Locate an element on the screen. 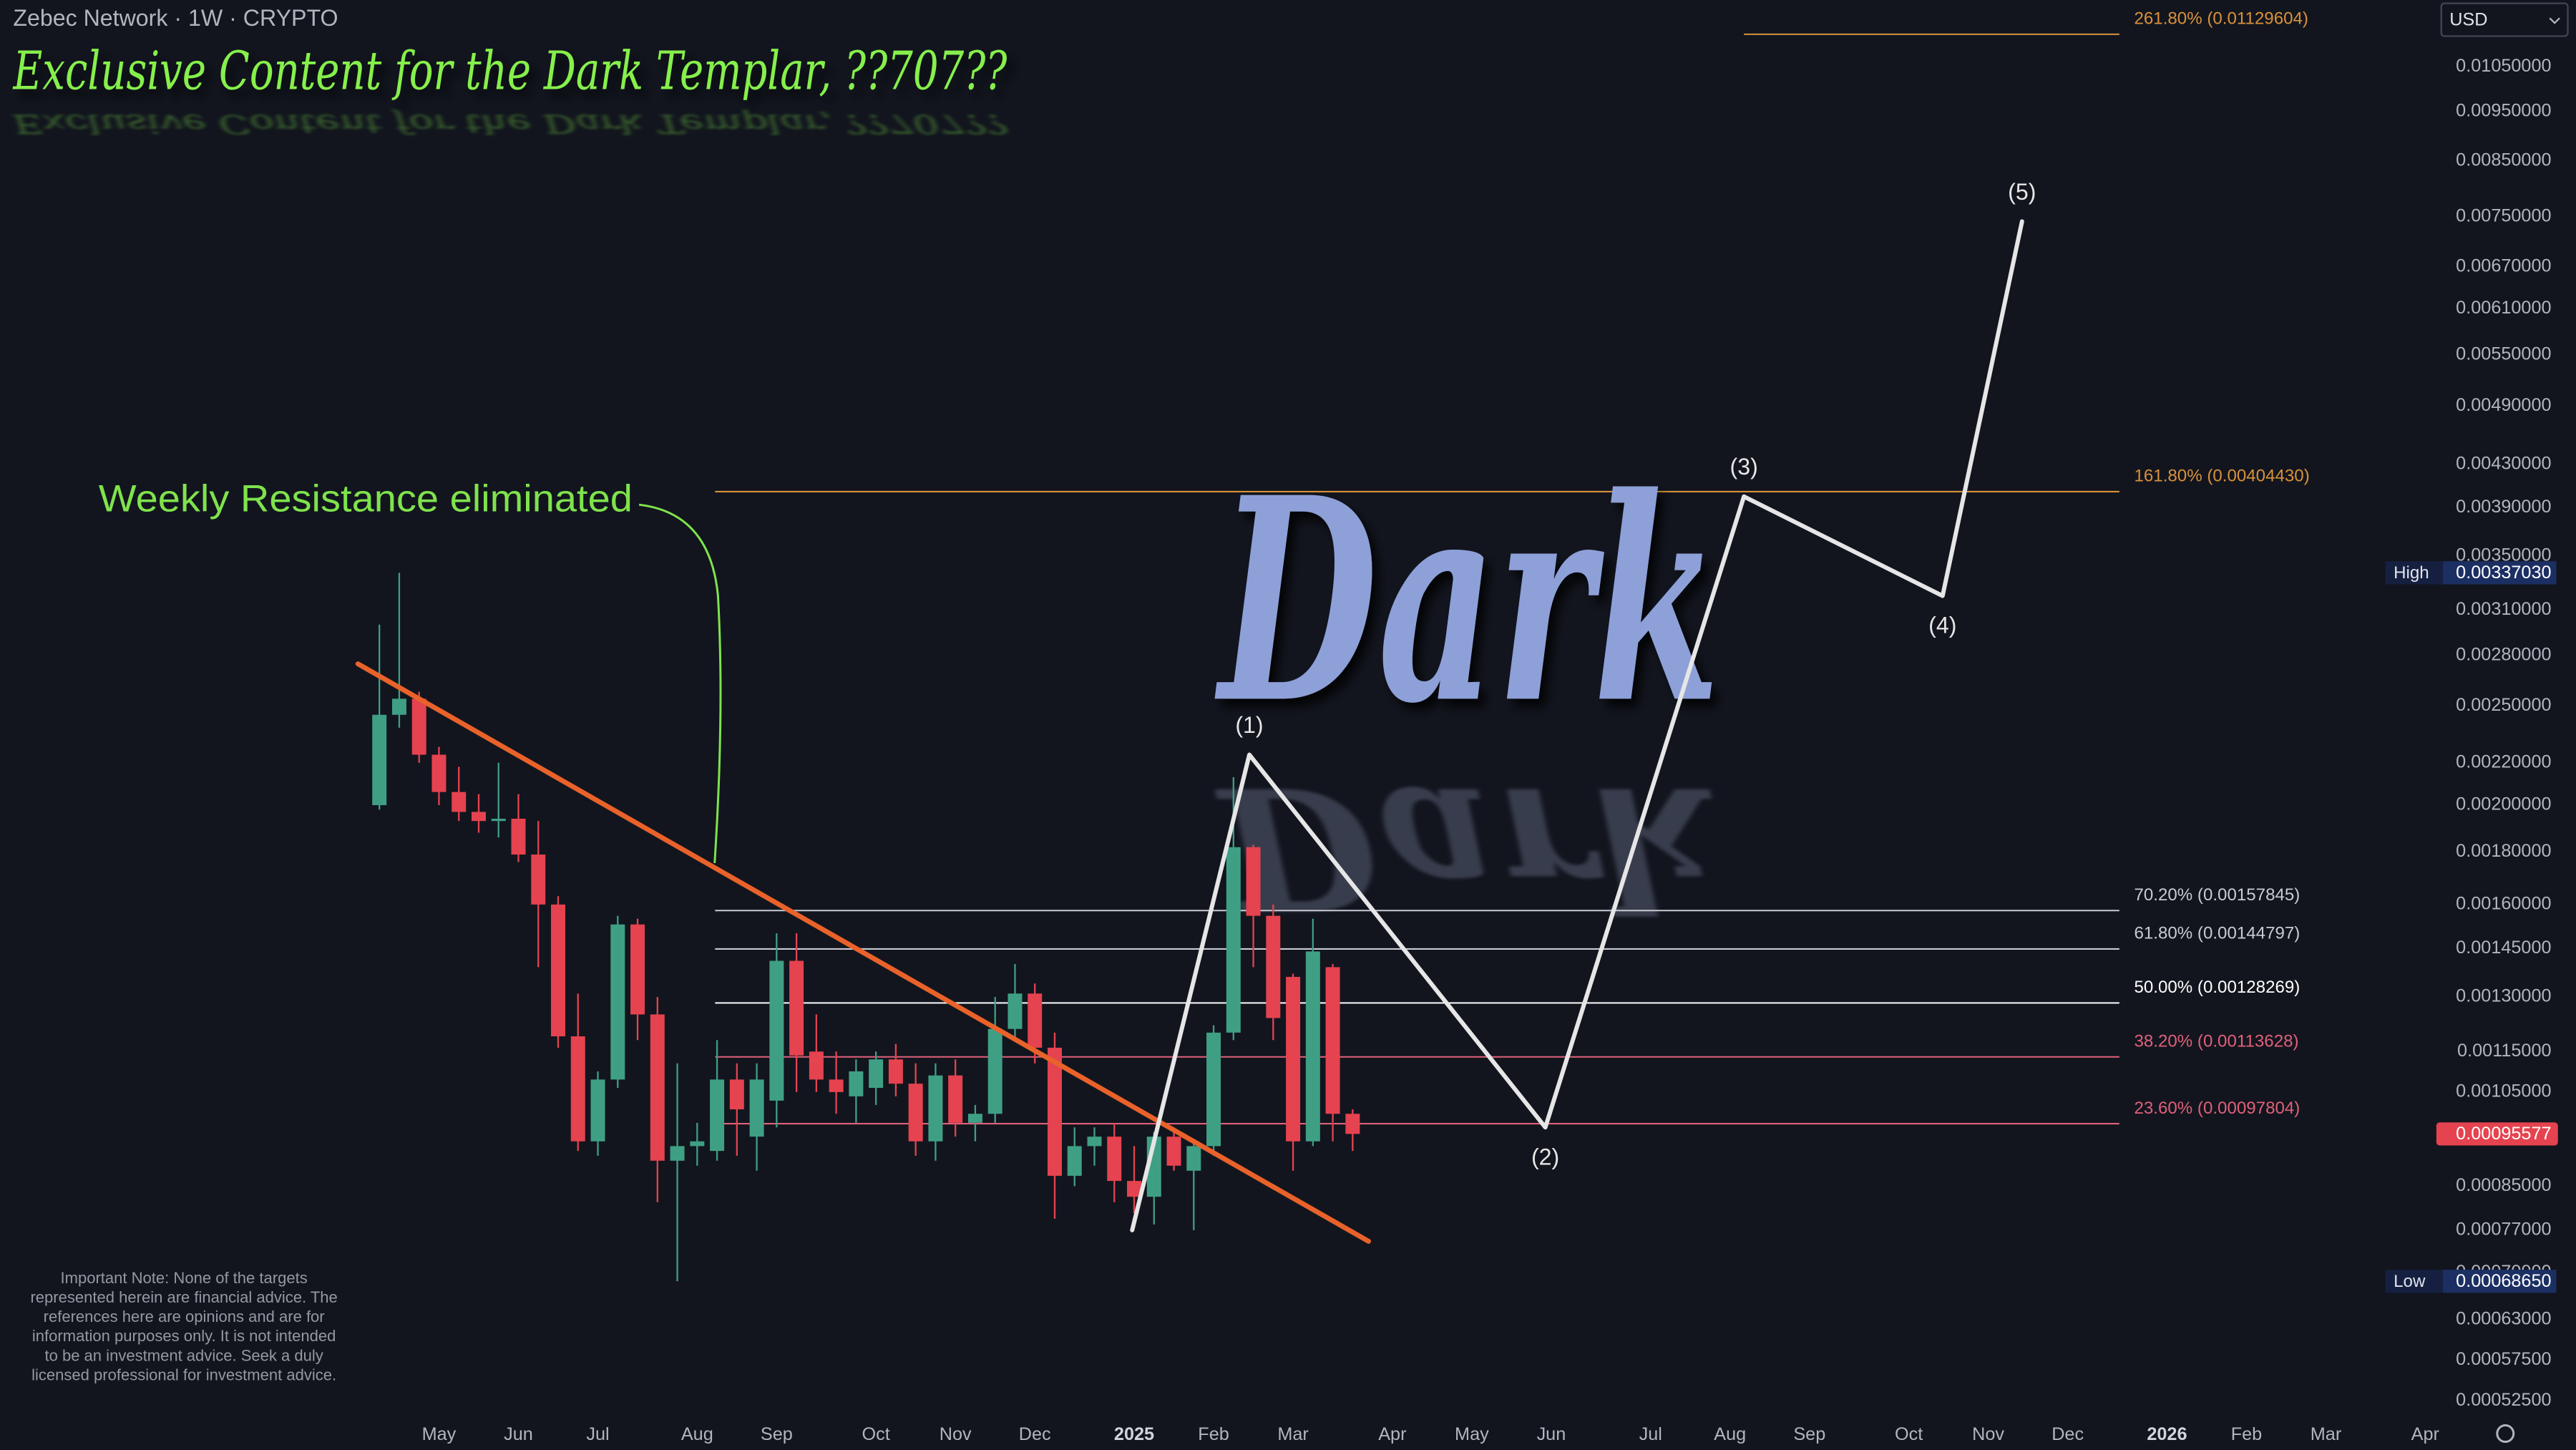  y-tick-label: 0.00057500 is located at coordinates (2503, 1359).